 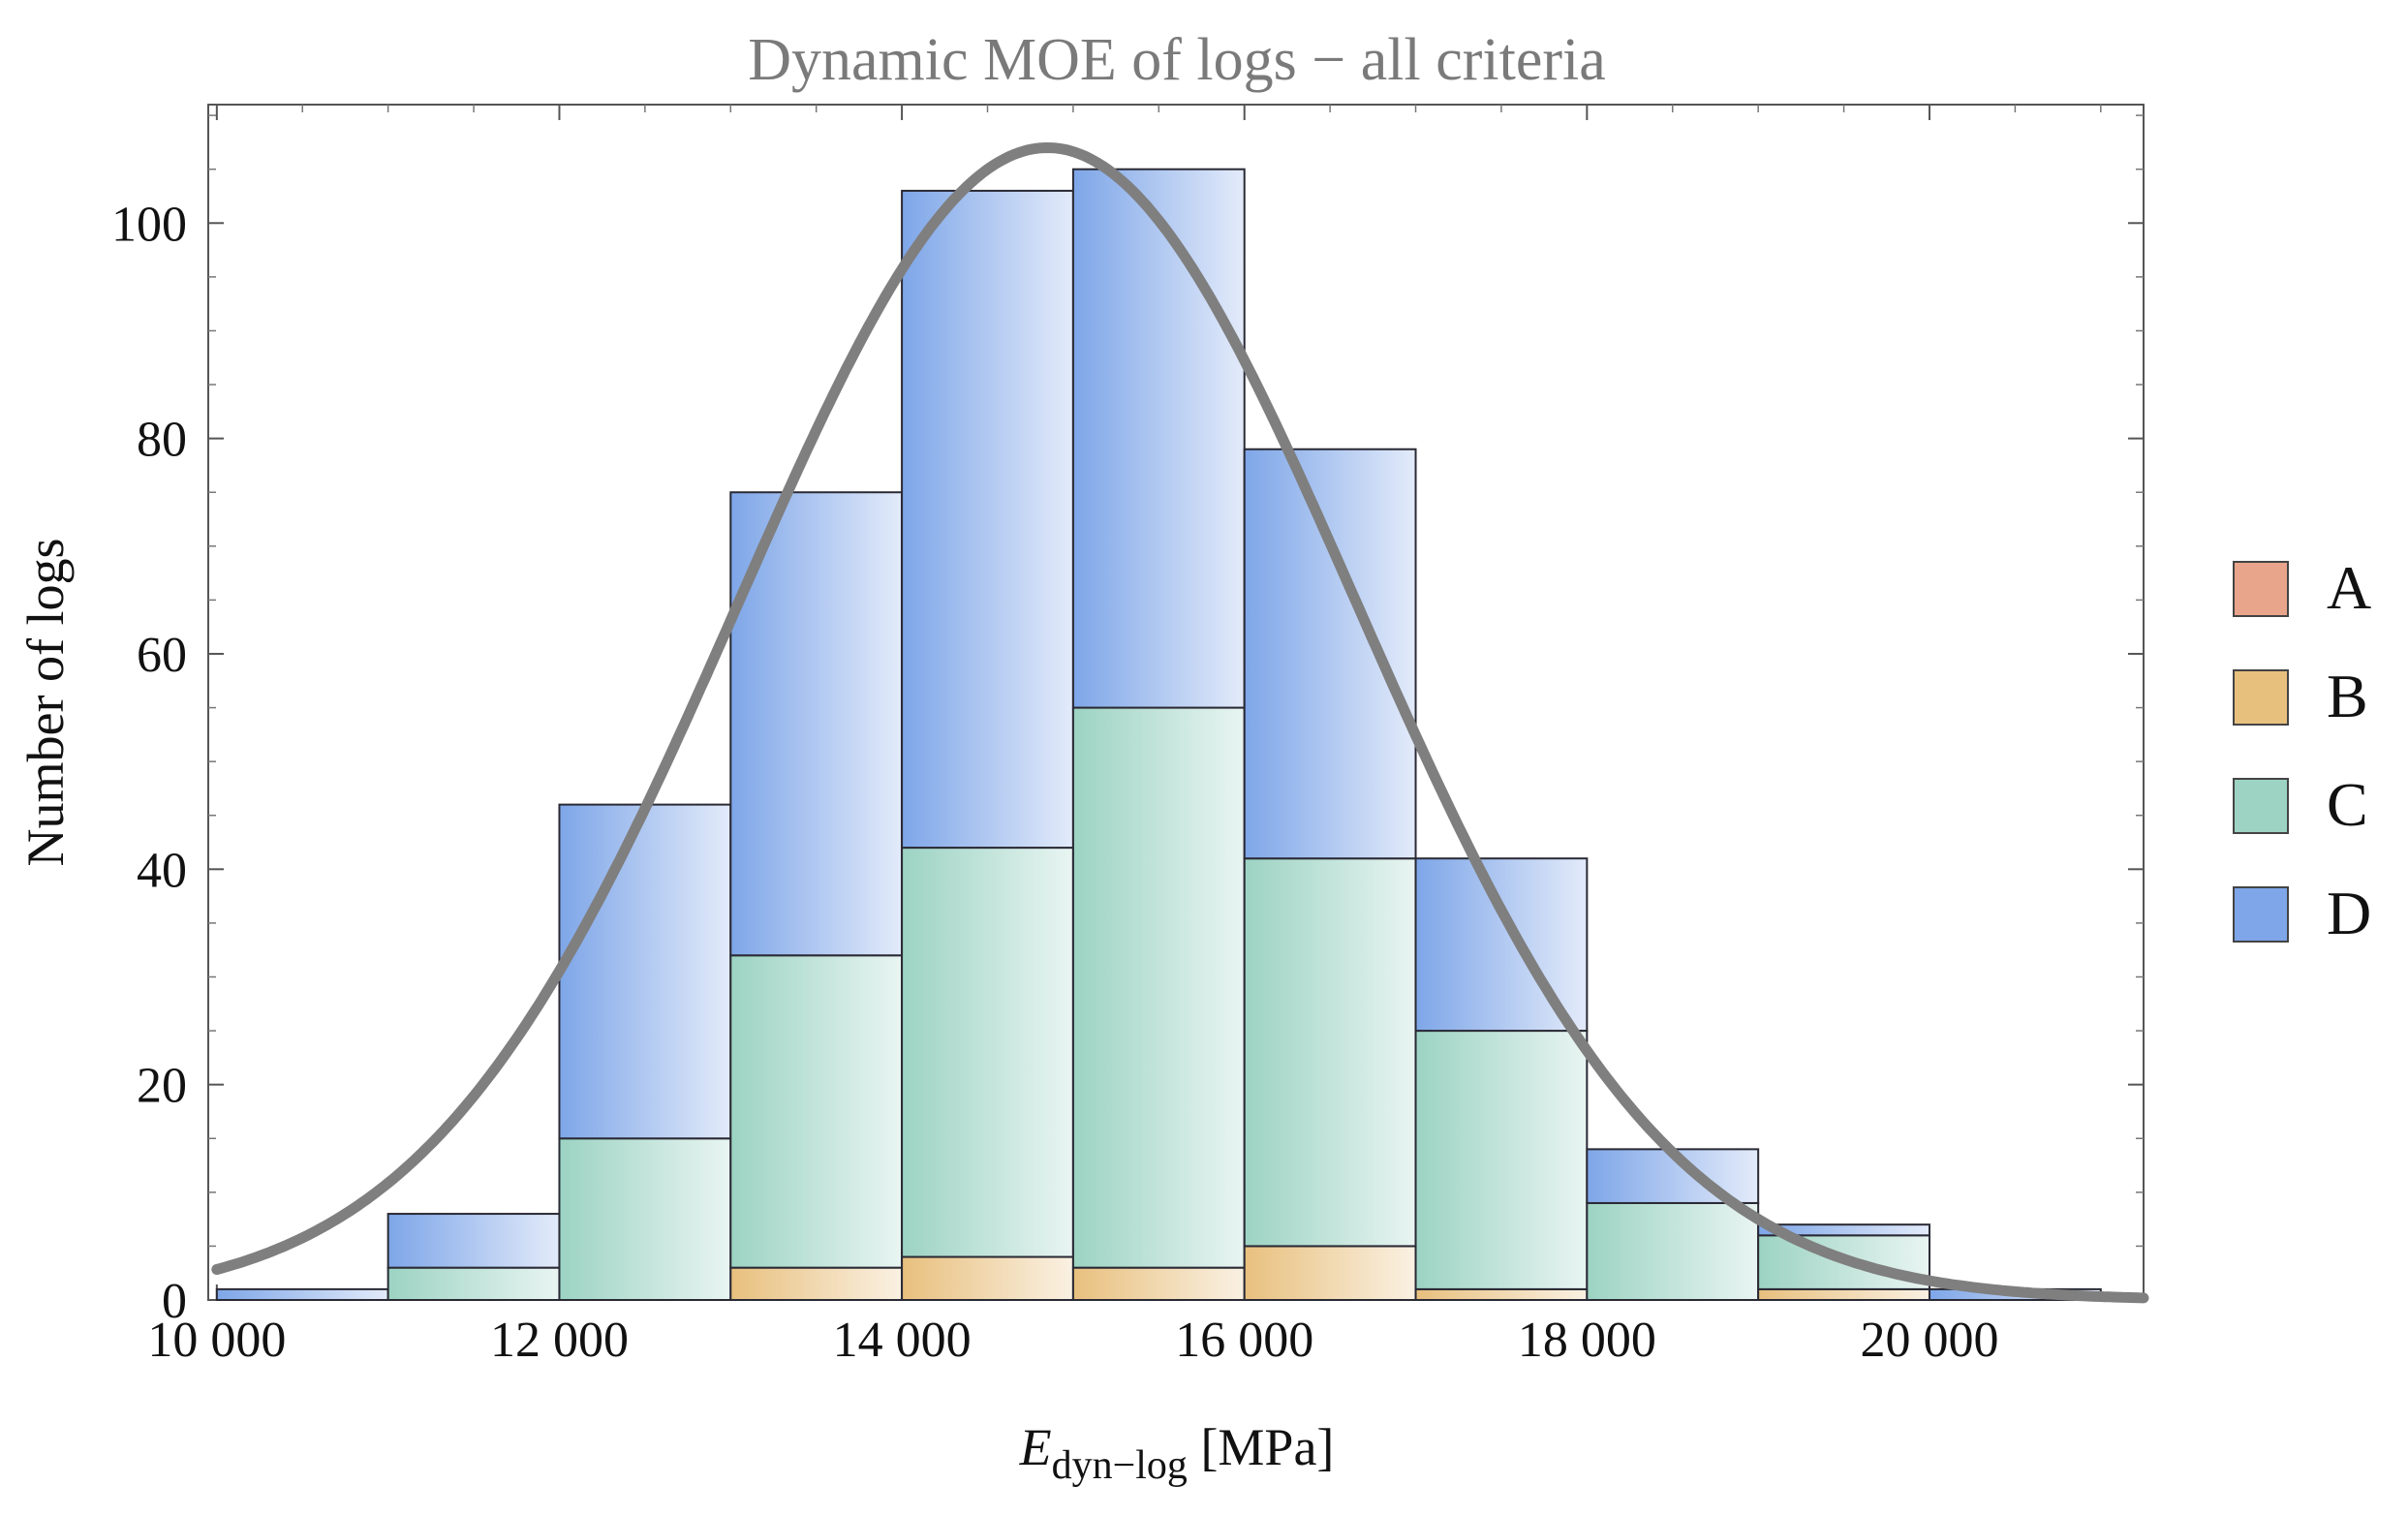 What do you see at coordinates (2347, 805) in the screenshot?
I see `legend-label-c: C` at bounding box center [2347, 805].